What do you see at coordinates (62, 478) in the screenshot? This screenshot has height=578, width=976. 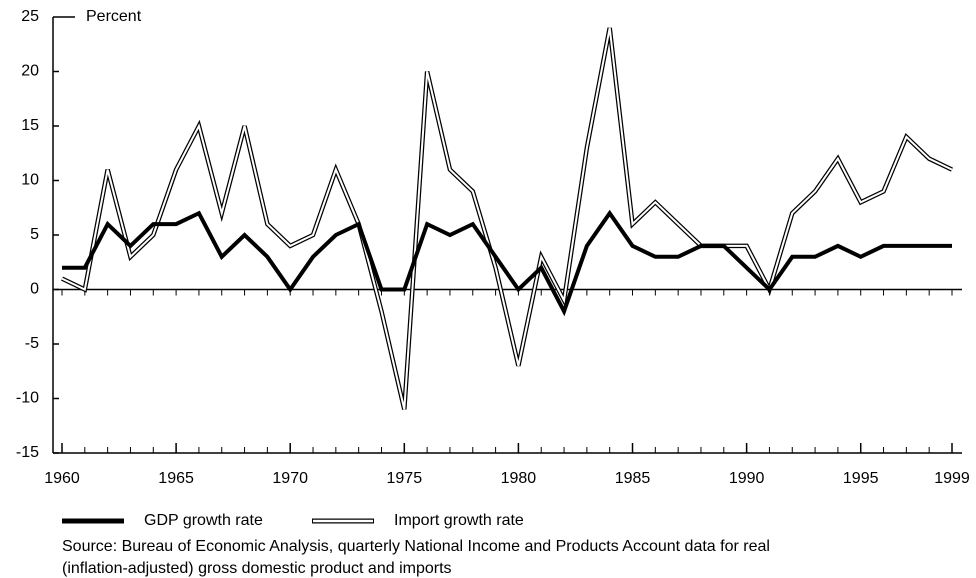 I see `x-tick-label: 1960` at bounding box center [62, 478].